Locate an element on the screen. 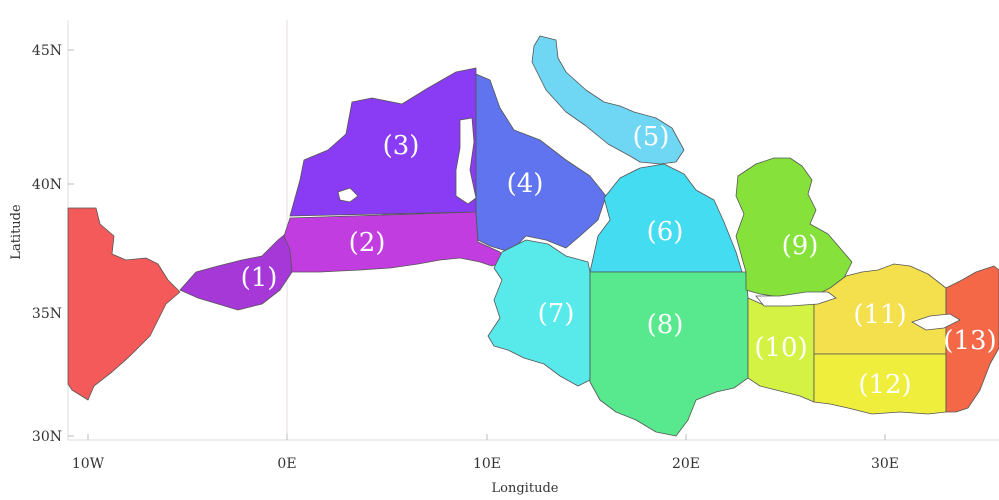  x-tick-labels: 10W 0E 10E 20E 30E is located at coordinates (485, 464).